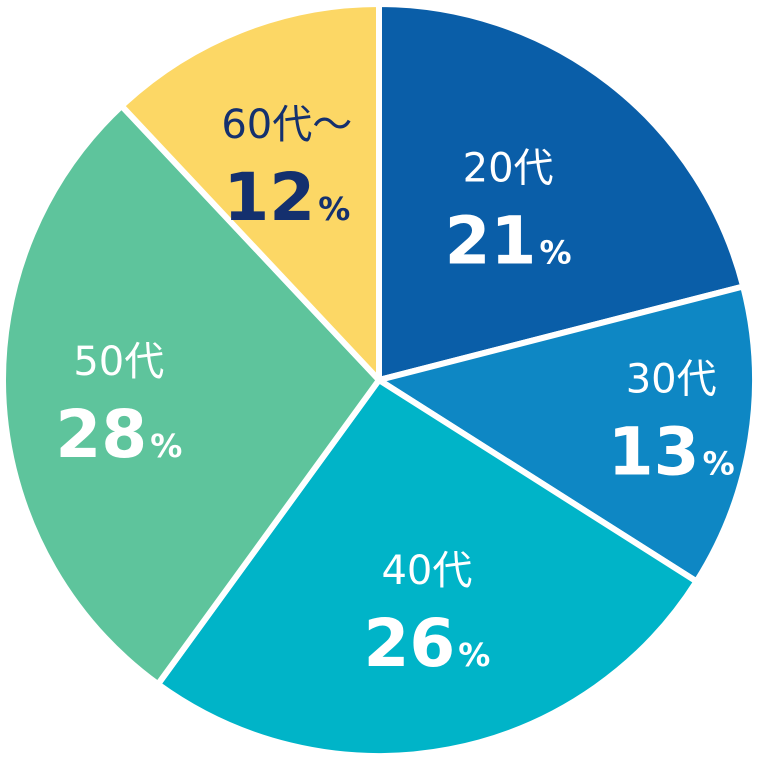 The width and height of the screenshot is (757, 760). I want to click on slice-percent-label: 21%, so click(508, 241).